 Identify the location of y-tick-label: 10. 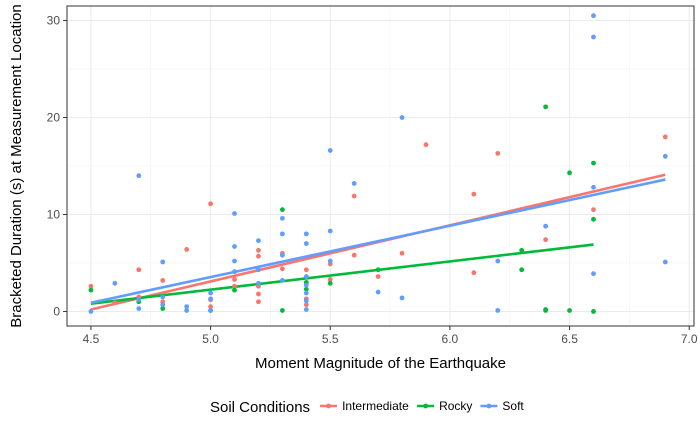
(54, 214).